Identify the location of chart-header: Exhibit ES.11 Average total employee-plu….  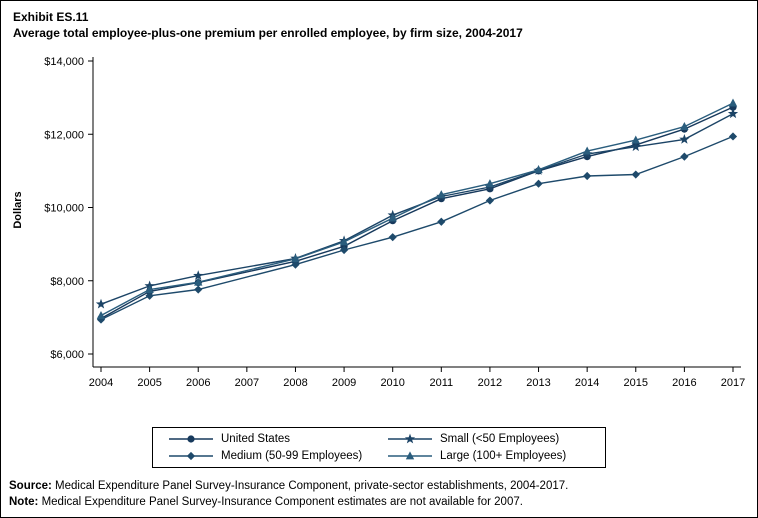
(379, 21).